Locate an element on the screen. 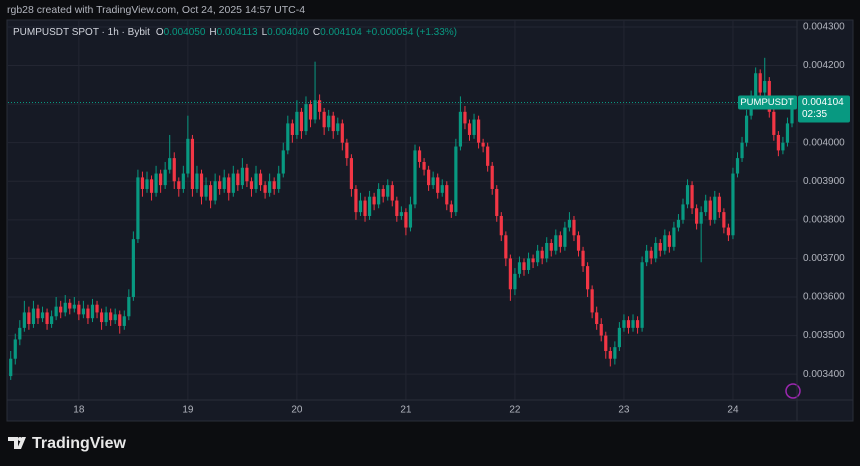 The image size is (860, 466). brand-logo is located at coordinates (17, 443).